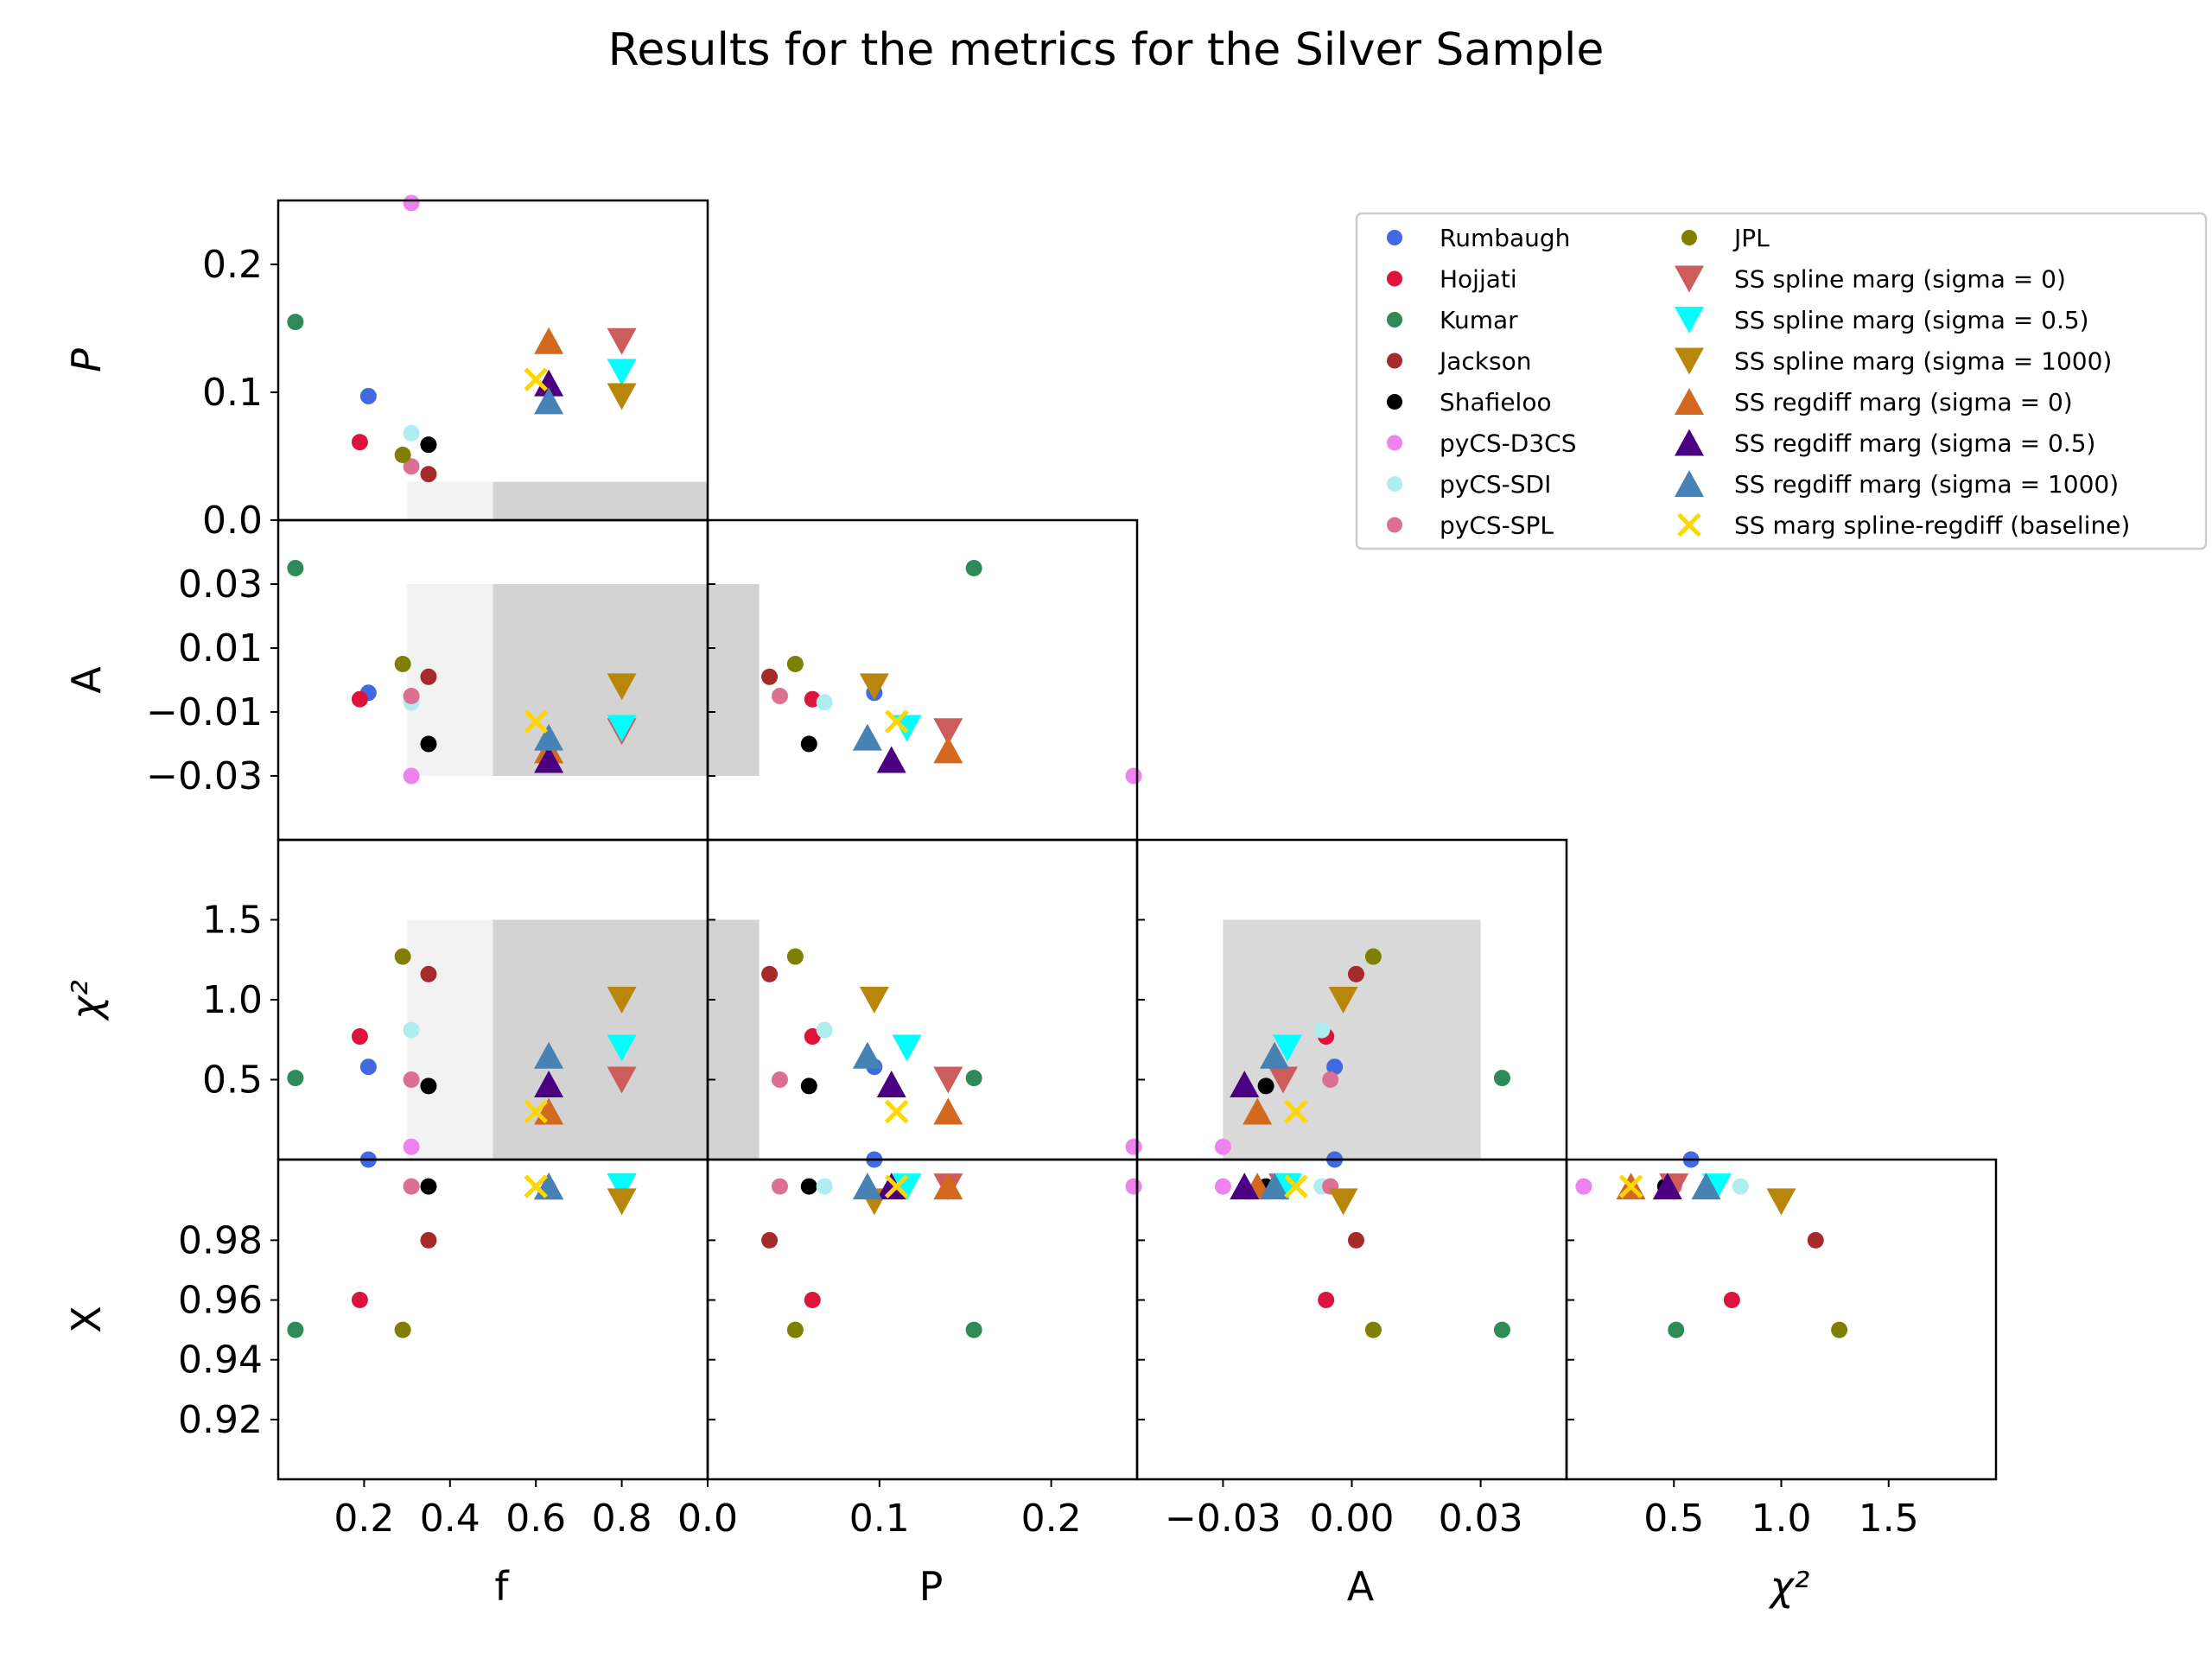 The width and height of the screenshot is (2212, 1659). I want to click on panel-f-vs-X, so click(492, 1319).